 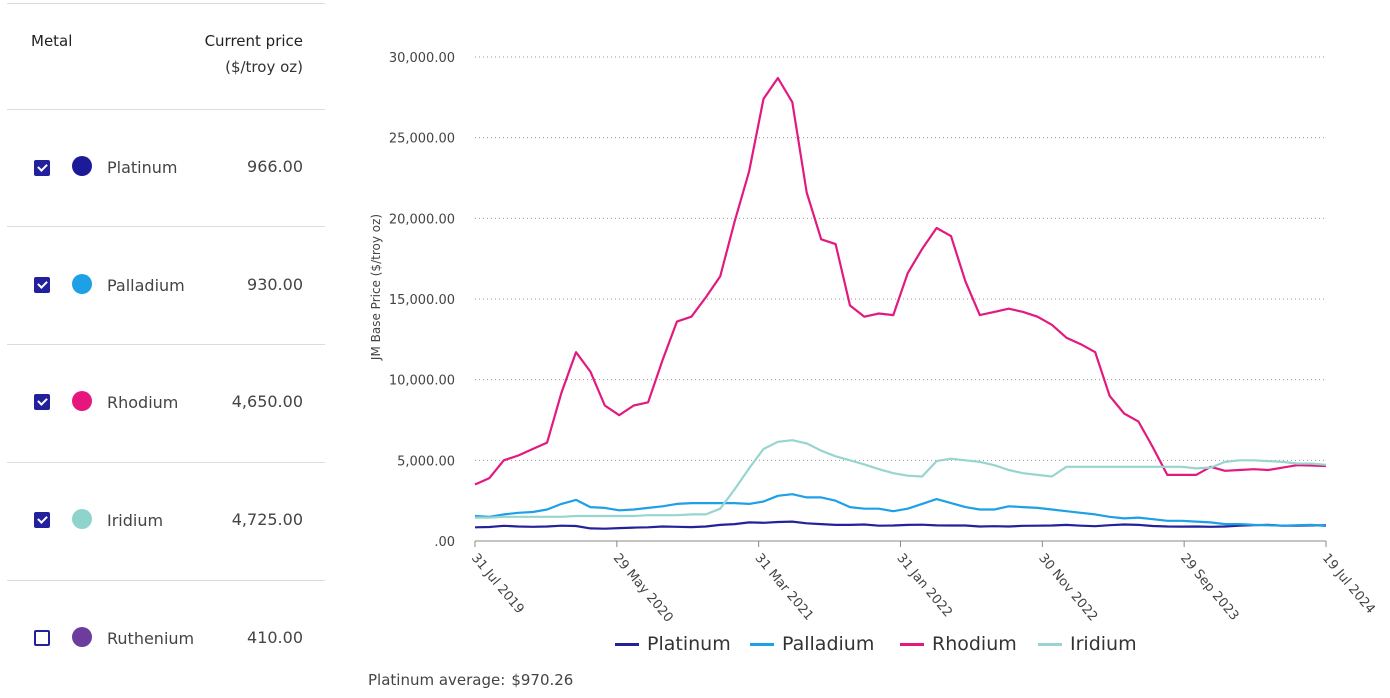 What do you see at coordinates (689, 644) in the screenshot?
I see `legend-label: Platinum` at bounding box center [689, 644].